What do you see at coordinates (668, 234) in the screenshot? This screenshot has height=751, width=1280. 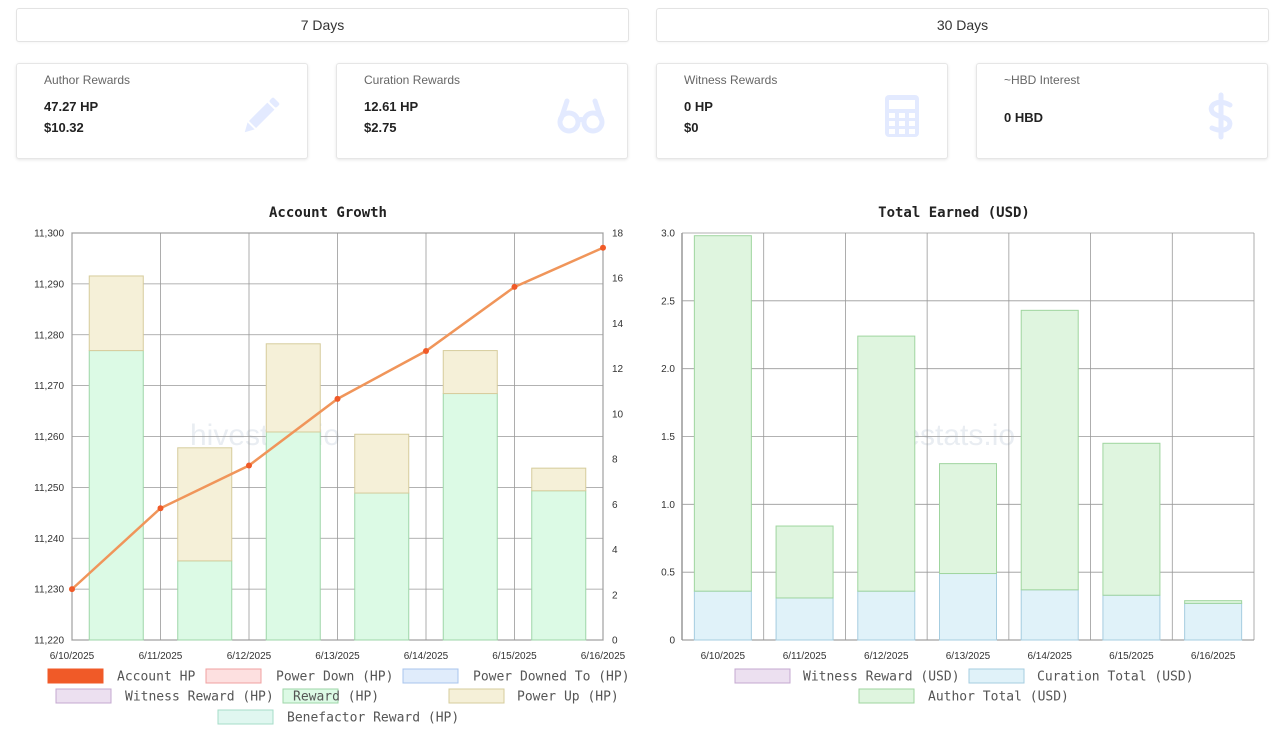 I see `y-tick-label: 3.0` at bounding box center [668, 234].